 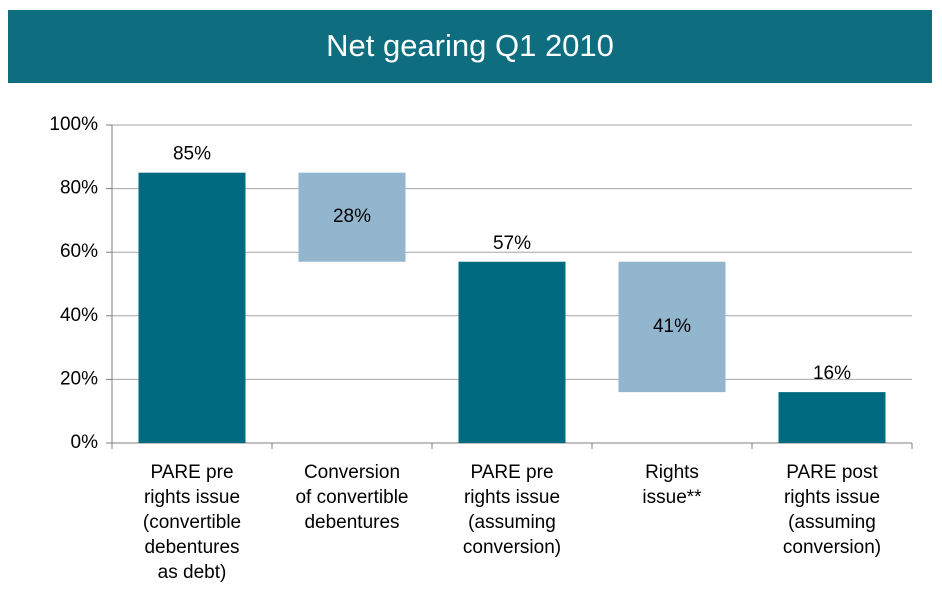 I want to click on data-label: 85%, so click(x=192, y=154).